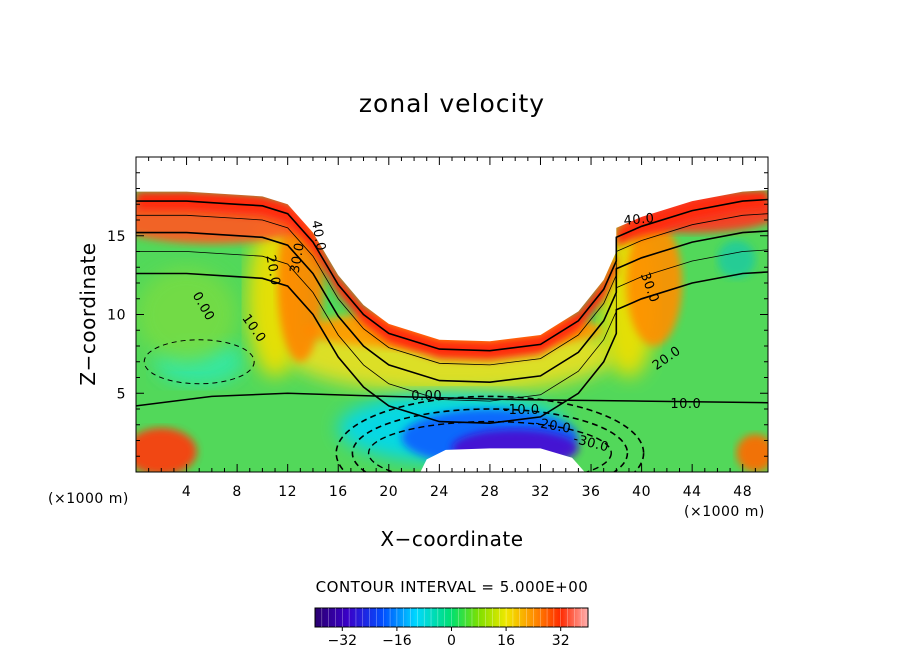  Describe the element at coordinates (439, 492) in the screenshot. I see `x-tick-label: 24` at that location.